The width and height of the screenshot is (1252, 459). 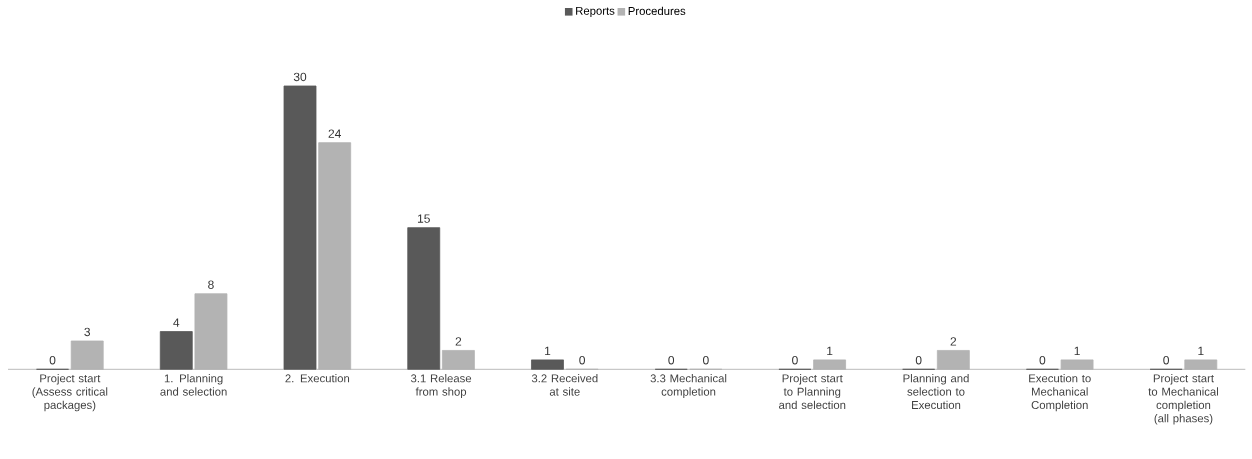 What do you see at coordinates (317, 378) in the screenshot?
I see `x-tick-label: 2. Execution` at bounding box center [317, 378].